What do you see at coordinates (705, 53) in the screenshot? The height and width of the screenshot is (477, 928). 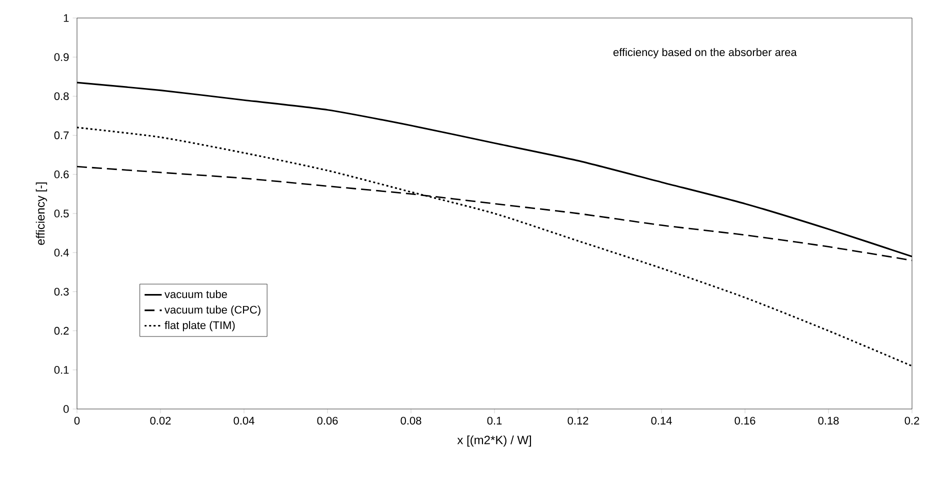 I see `annotation: efficiency based on the absorber area` at bounding box center [705, 53].